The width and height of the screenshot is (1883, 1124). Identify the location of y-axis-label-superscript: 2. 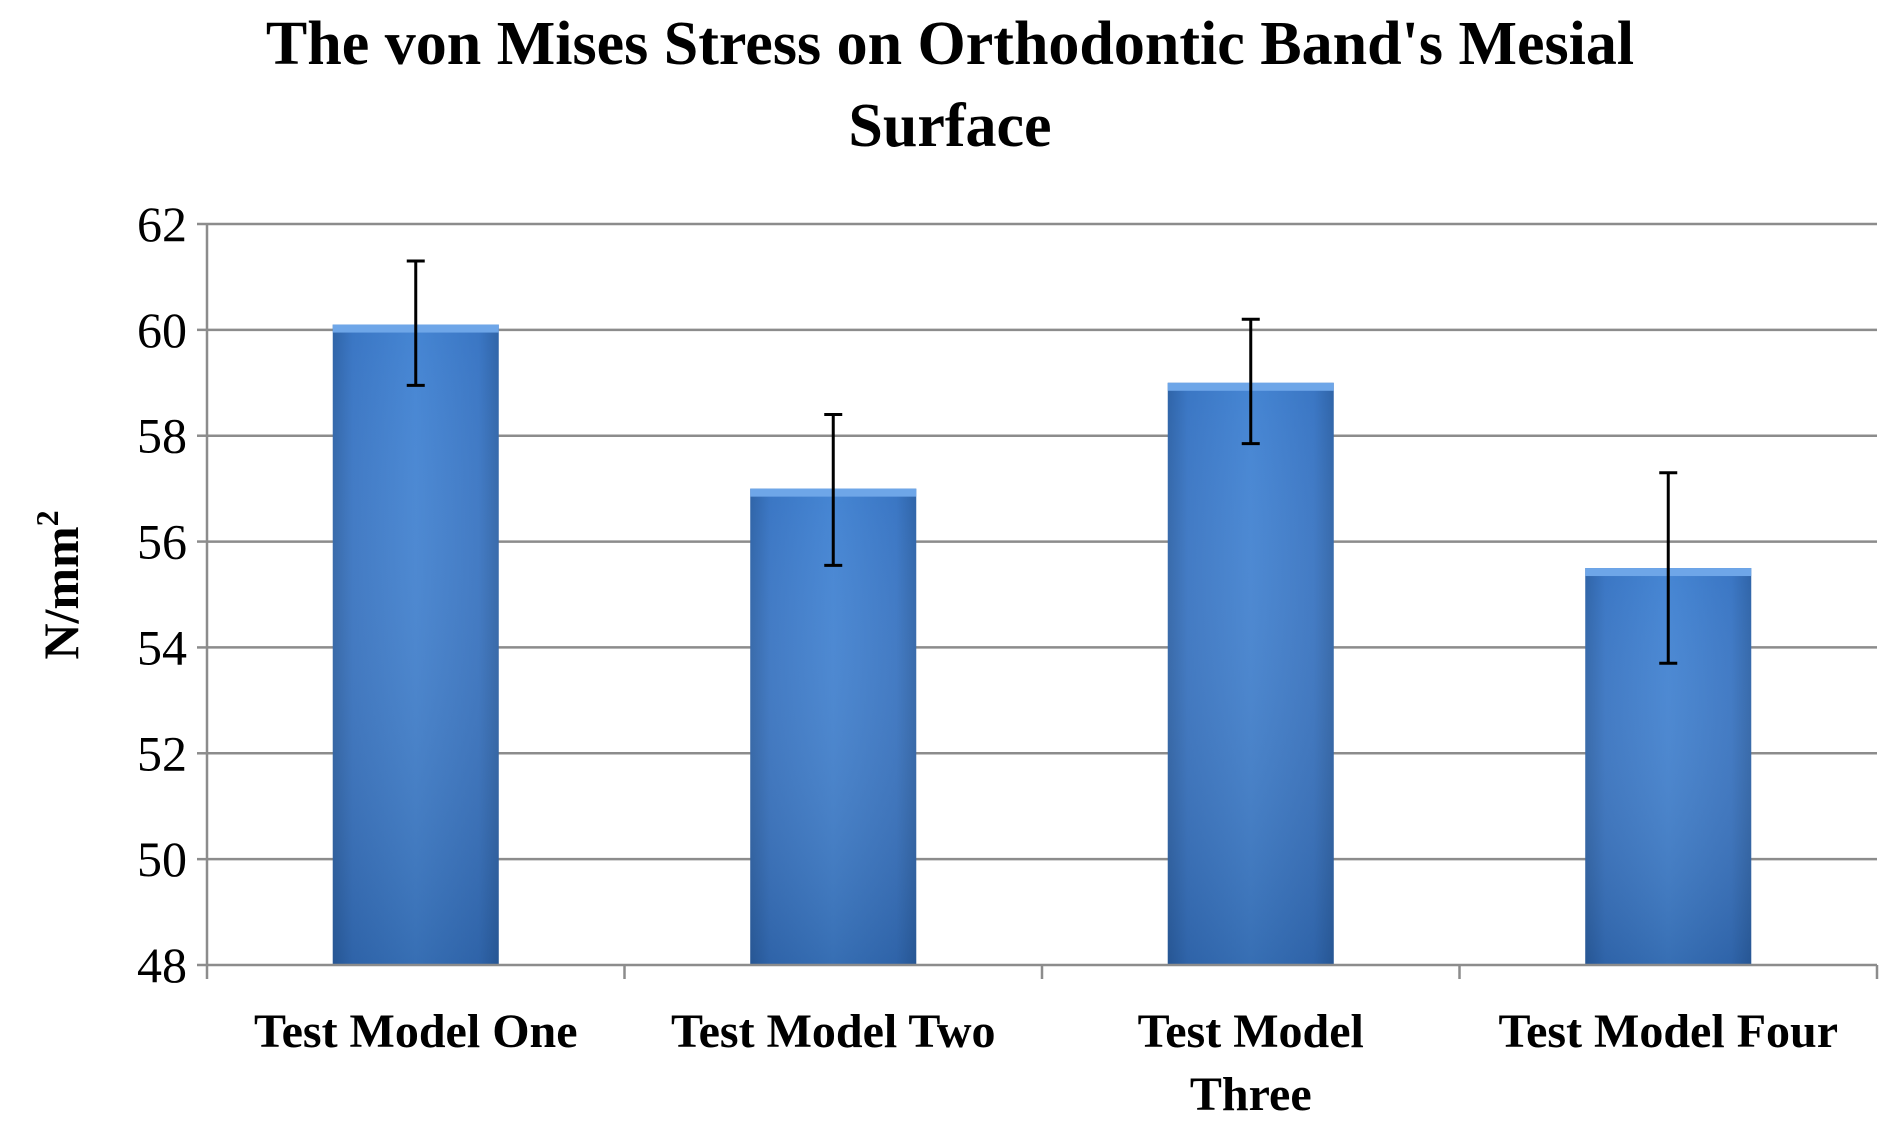
(47, 518).